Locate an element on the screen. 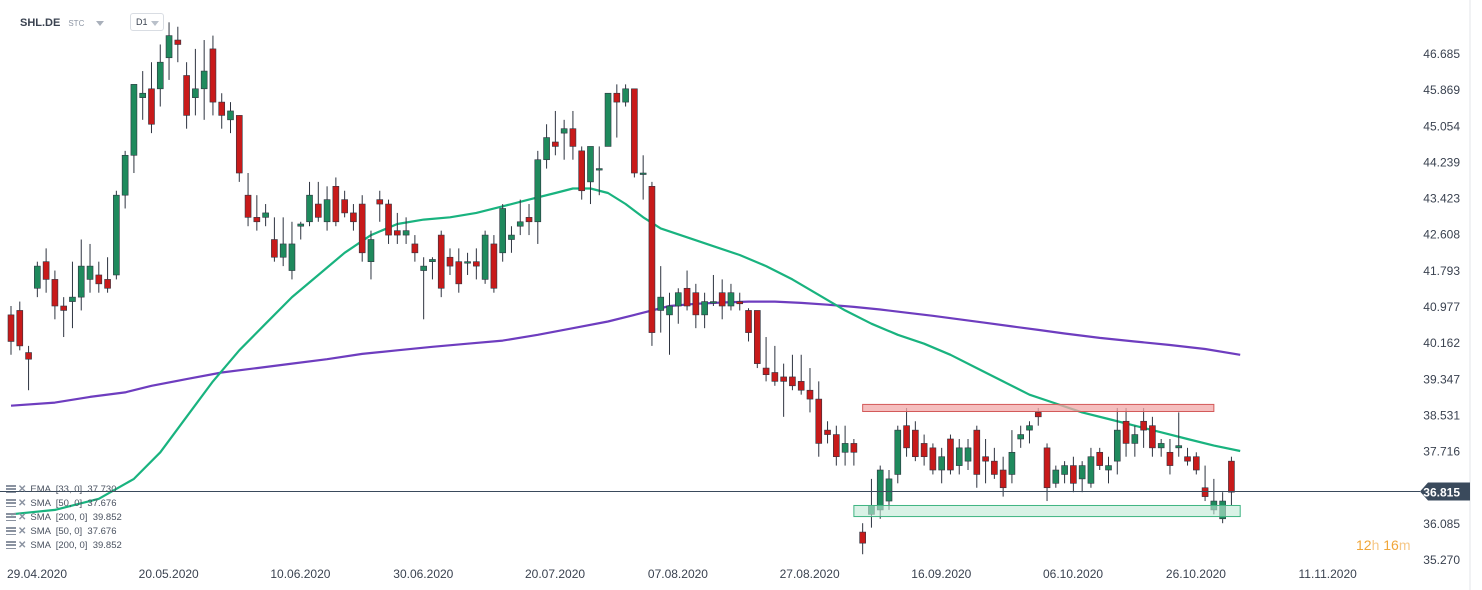  symbol-label: SHL.DE is located at coordinates (40, 23).